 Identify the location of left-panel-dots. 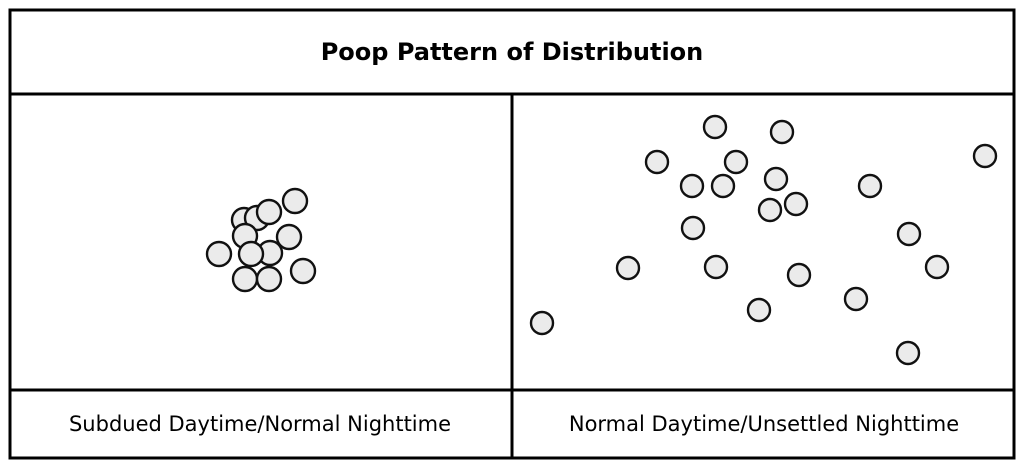
(261, 240).